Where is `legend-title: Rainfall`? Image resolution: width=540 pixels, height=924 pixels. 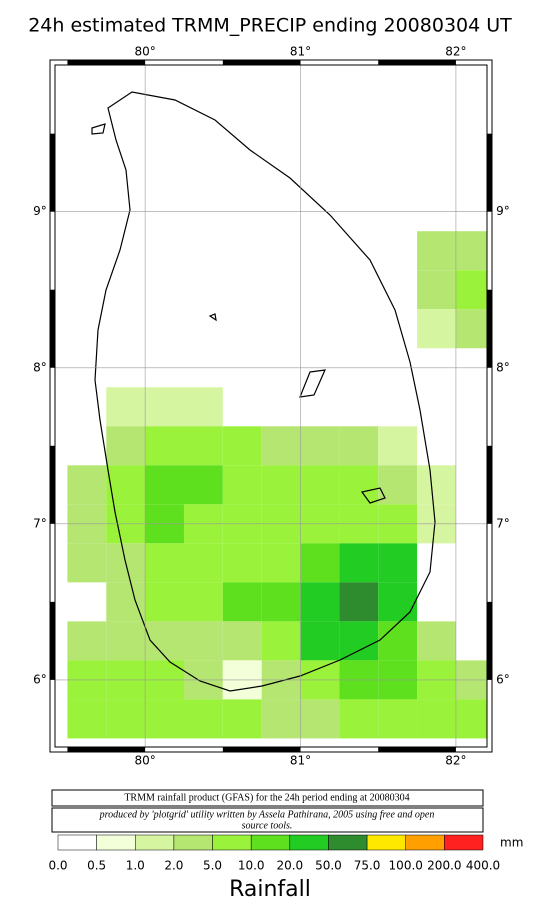 legend-title: Rainfall is located at coordinates (270, 889).